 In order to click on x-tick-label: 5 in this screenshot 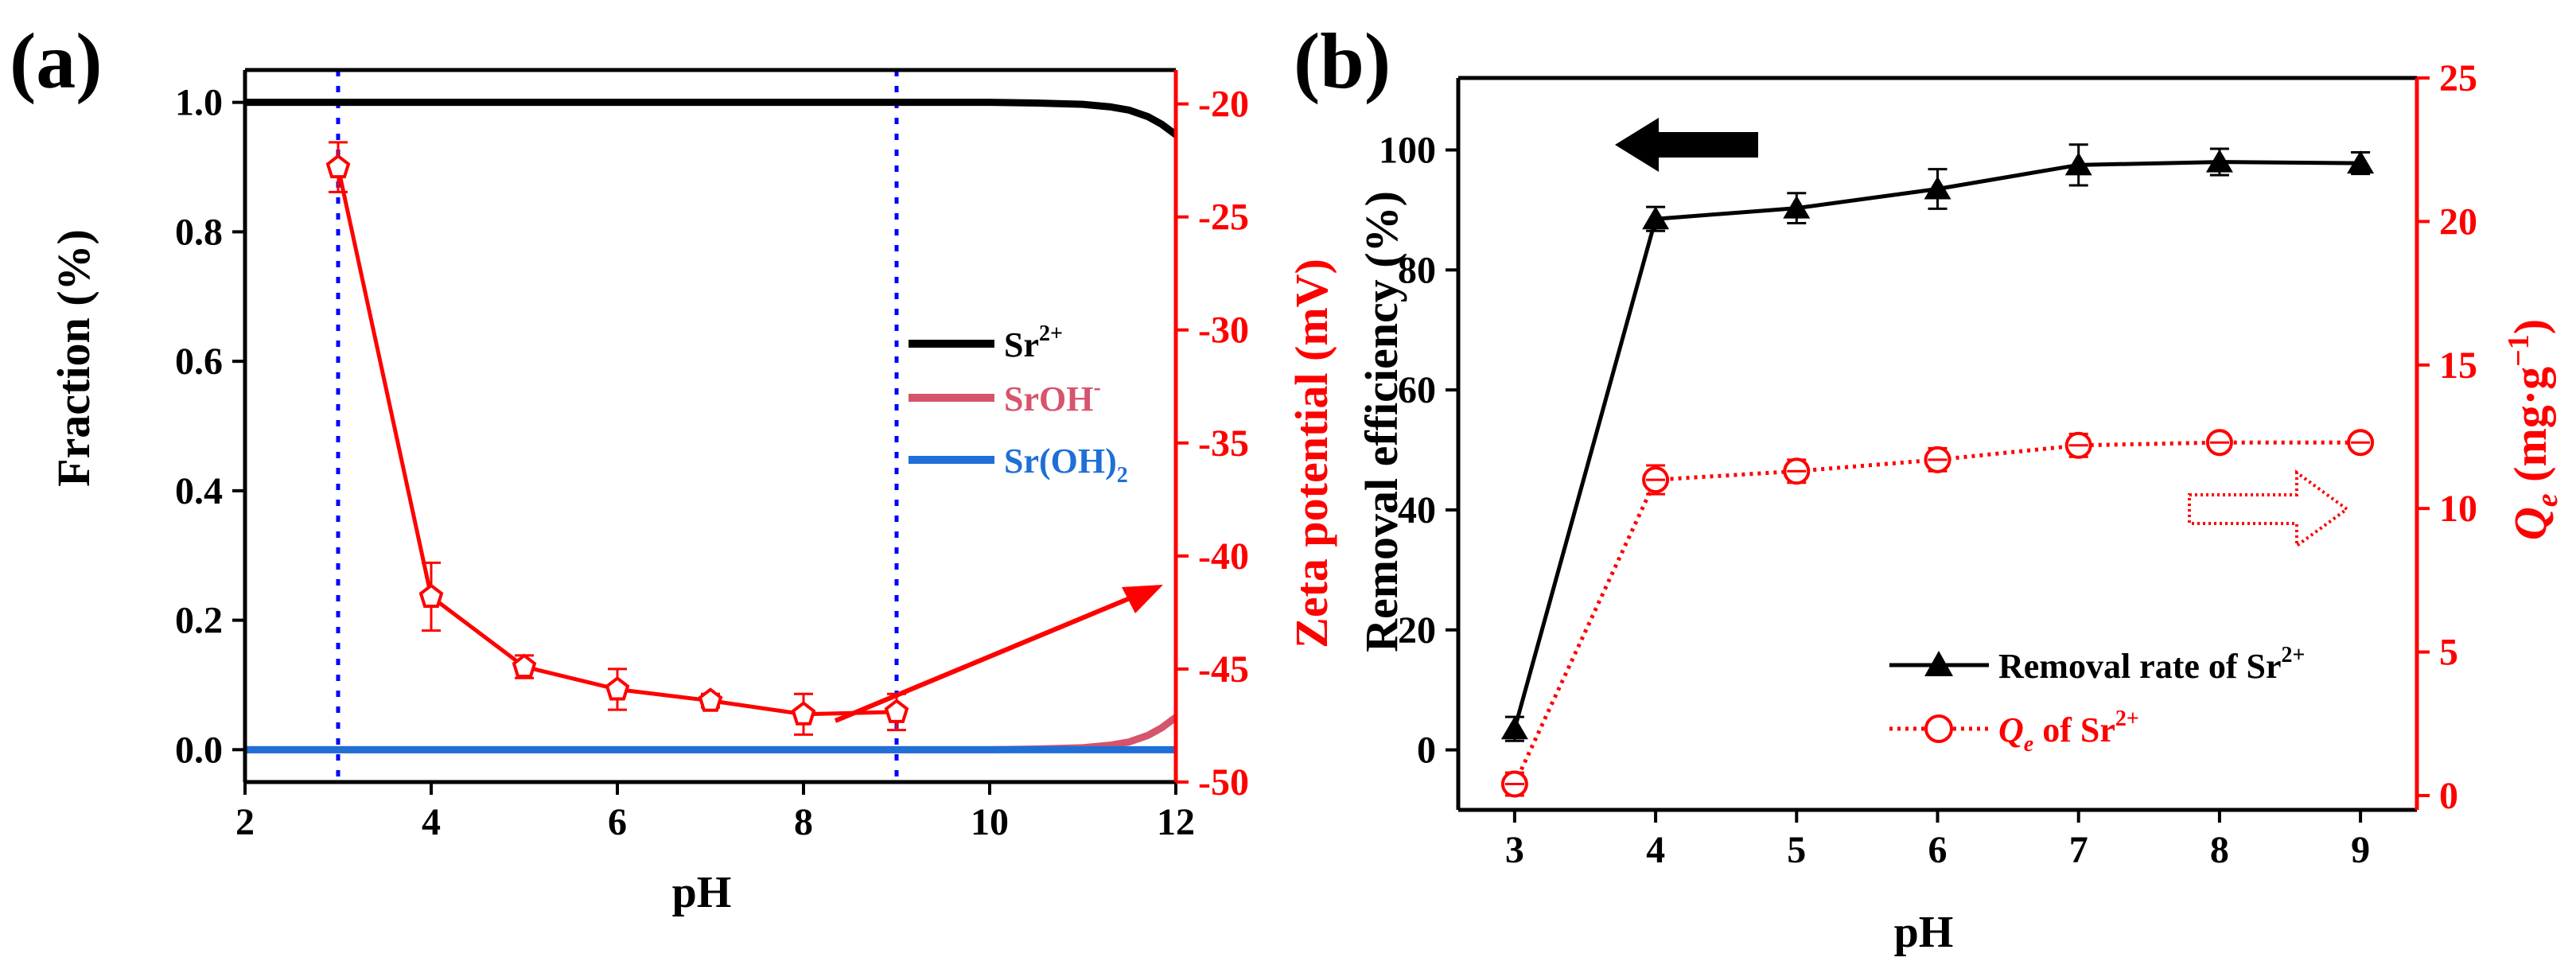, I will do `click(1797, 850)`.